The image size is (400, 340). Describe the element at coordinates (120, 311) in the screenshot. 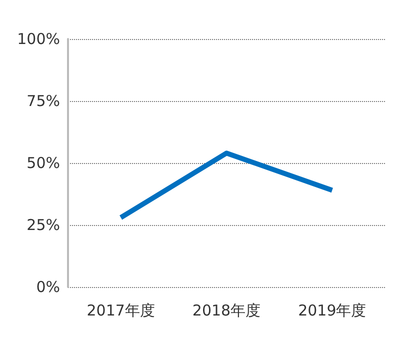

I see `x-tick-label: 2017年度` at that location.